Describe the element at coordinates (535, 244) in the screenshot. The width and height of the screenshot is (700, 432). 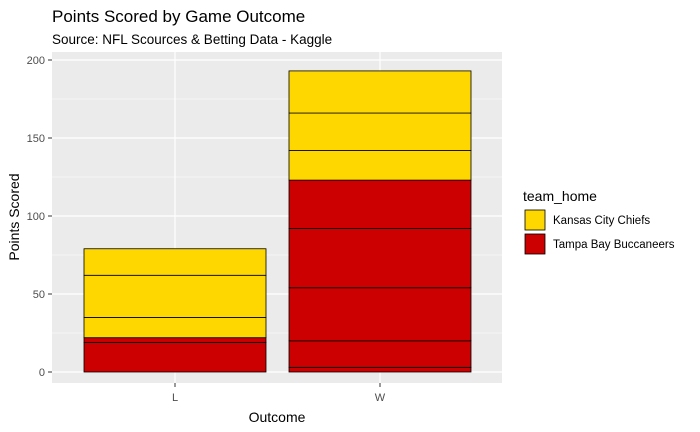
I see `legend-key-tampa-bay-buccaneers` at that location.